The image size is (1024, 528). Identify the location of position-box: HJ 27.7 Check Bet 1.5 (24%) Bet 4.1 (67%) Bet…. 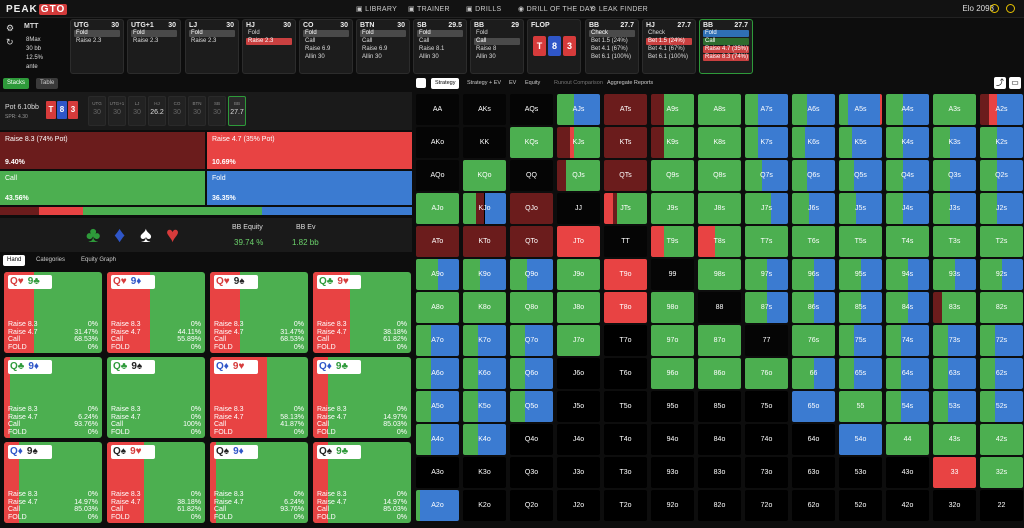
(669, 46).